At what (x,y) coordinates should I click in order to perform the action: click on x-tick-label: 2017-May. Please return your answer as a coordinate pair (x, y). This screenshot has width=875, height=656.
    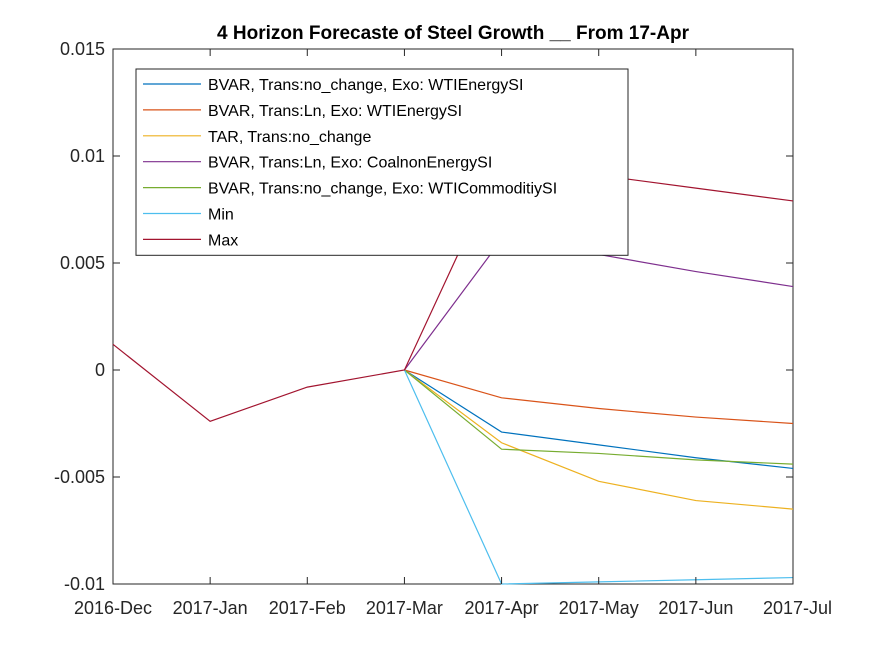
    Looking at the image, I should click on (599, 608).